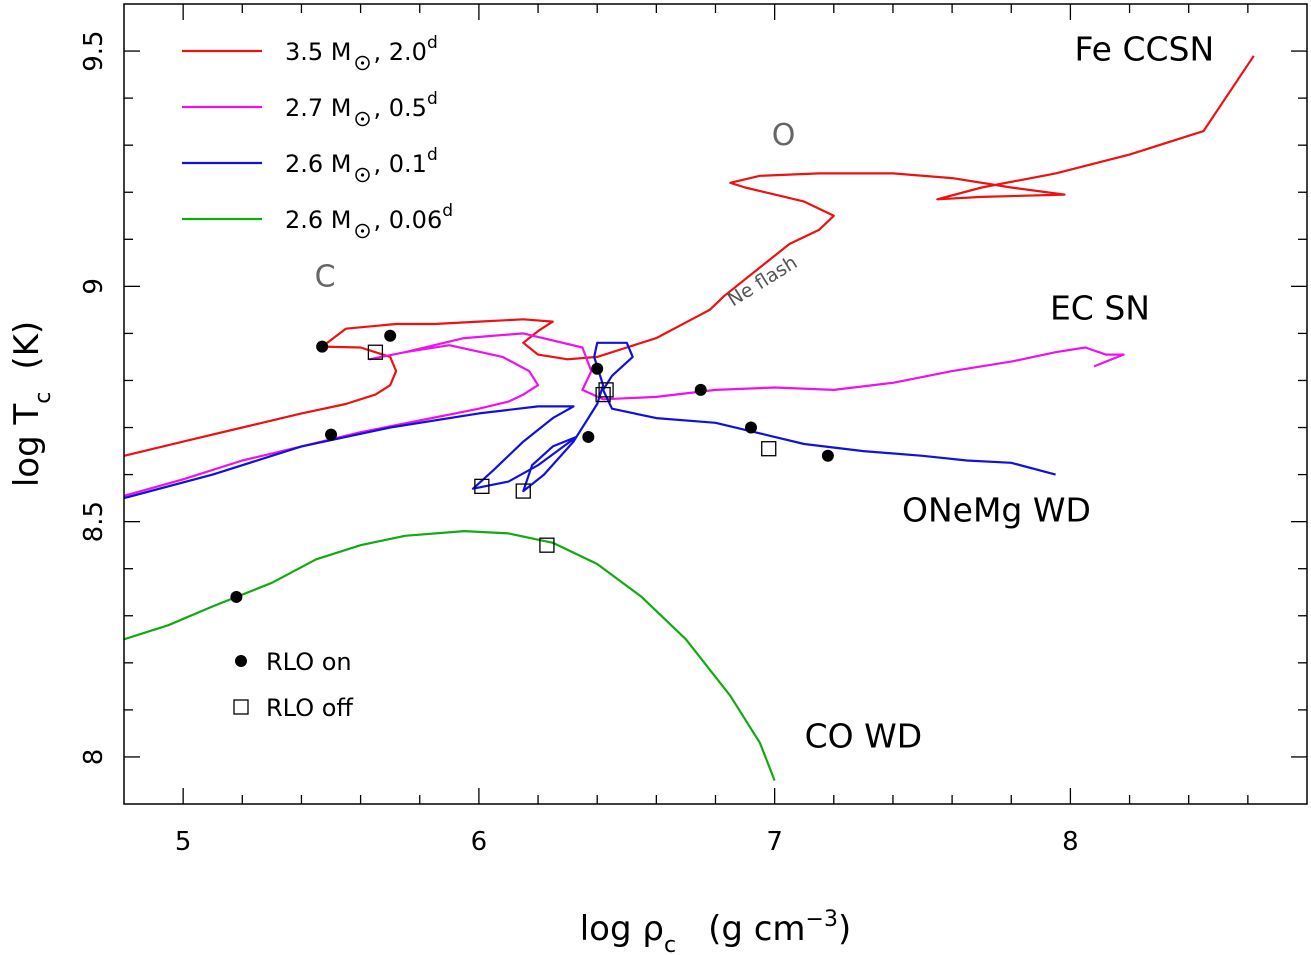 The height and width of the screenshot is (955, 1311). I want to click on y-tick-label: 8, so click(94, 757).